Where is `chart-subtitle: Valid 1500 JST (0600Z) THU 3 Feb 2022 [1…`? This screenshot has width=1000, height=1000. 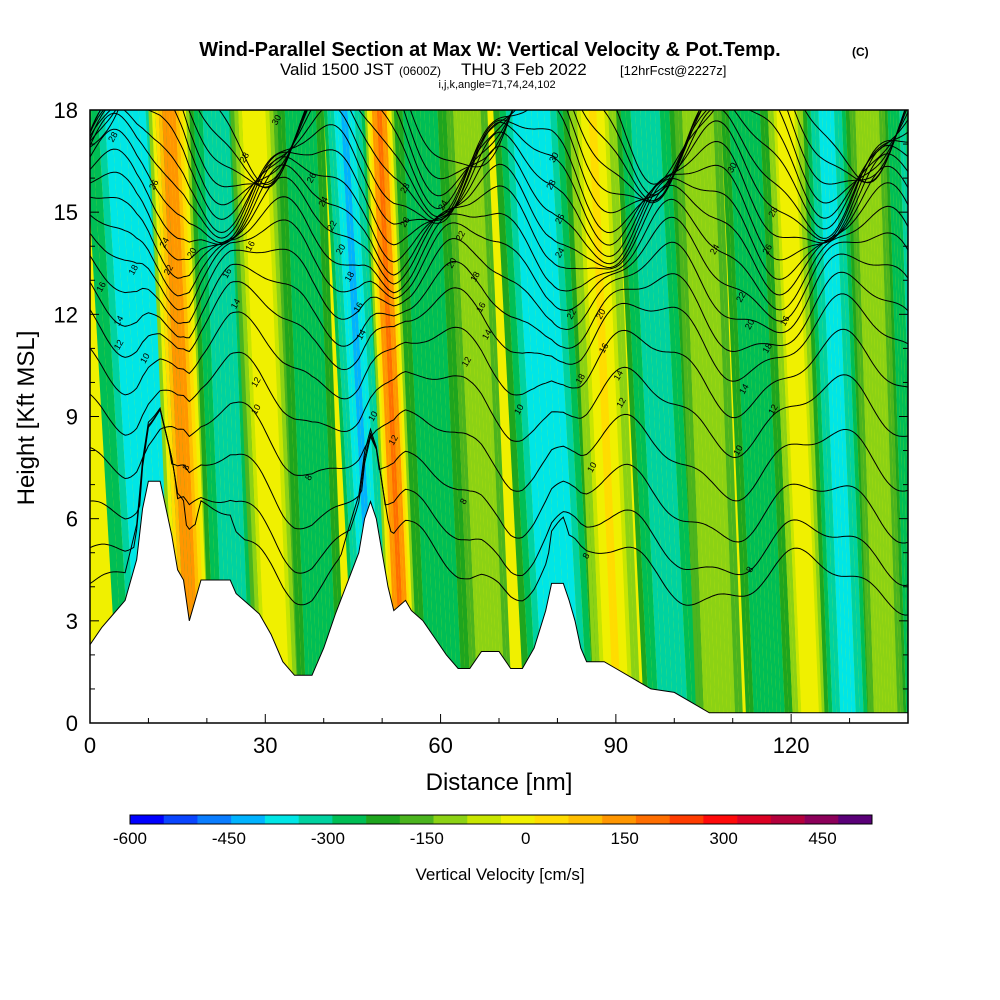
chart-subtitle: Valid 1500 JST (0600Z) THU 3 Feb 2022 [1… is located at coordinates (503, 69).